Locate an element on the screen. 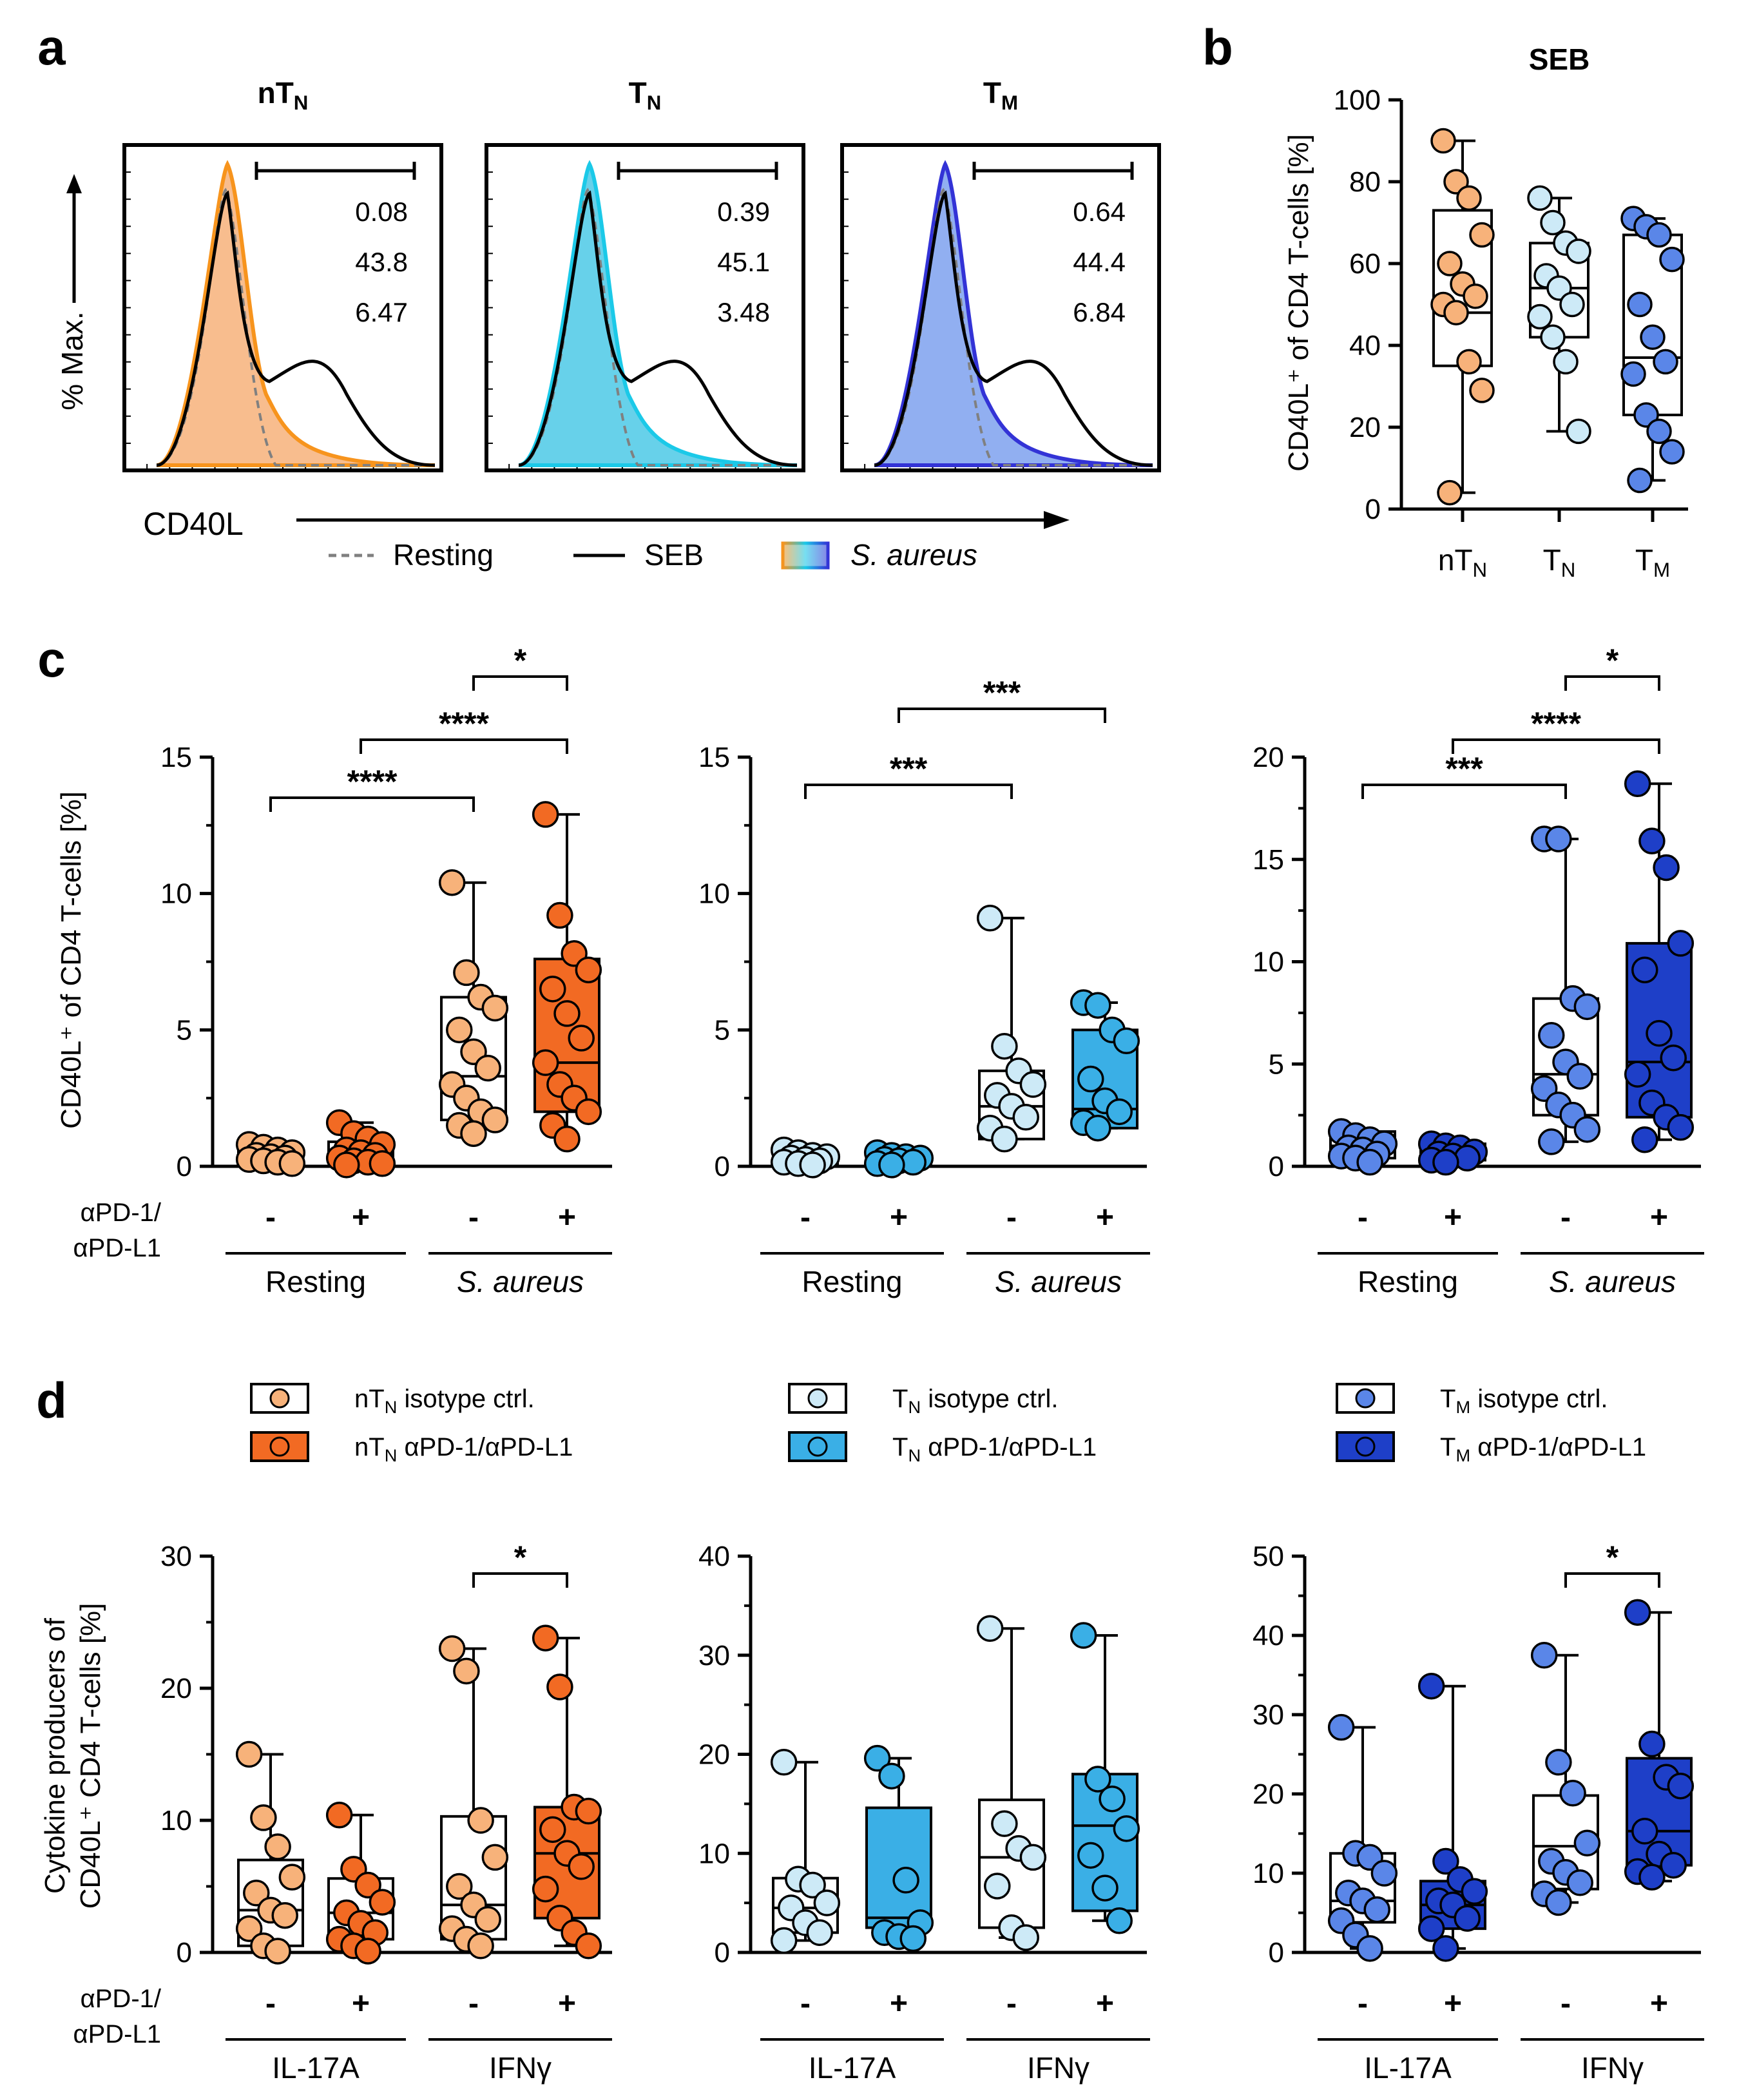  y-axis-label-d-1: Cytokine producers of is located at coordinates (55, 1755).